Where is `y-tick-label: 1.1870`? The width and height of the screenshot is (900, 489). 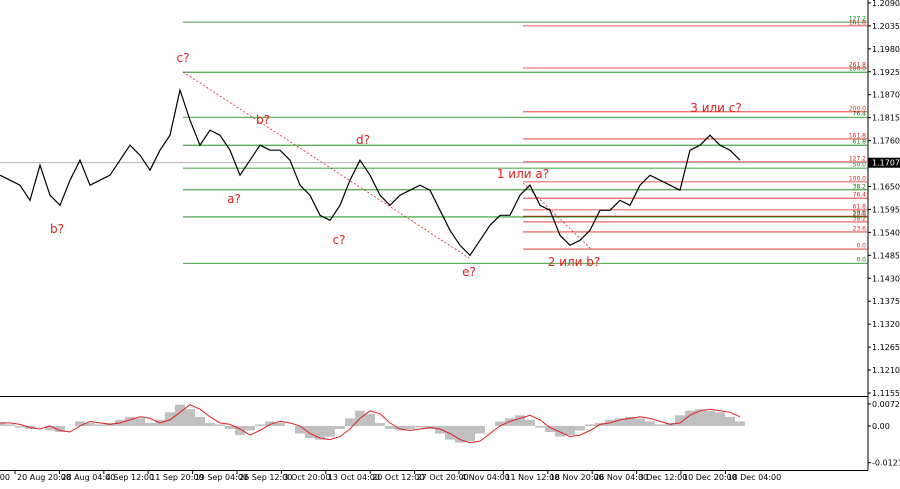
y-tick-label: 1.1870 is located at coordinates (886, 95).